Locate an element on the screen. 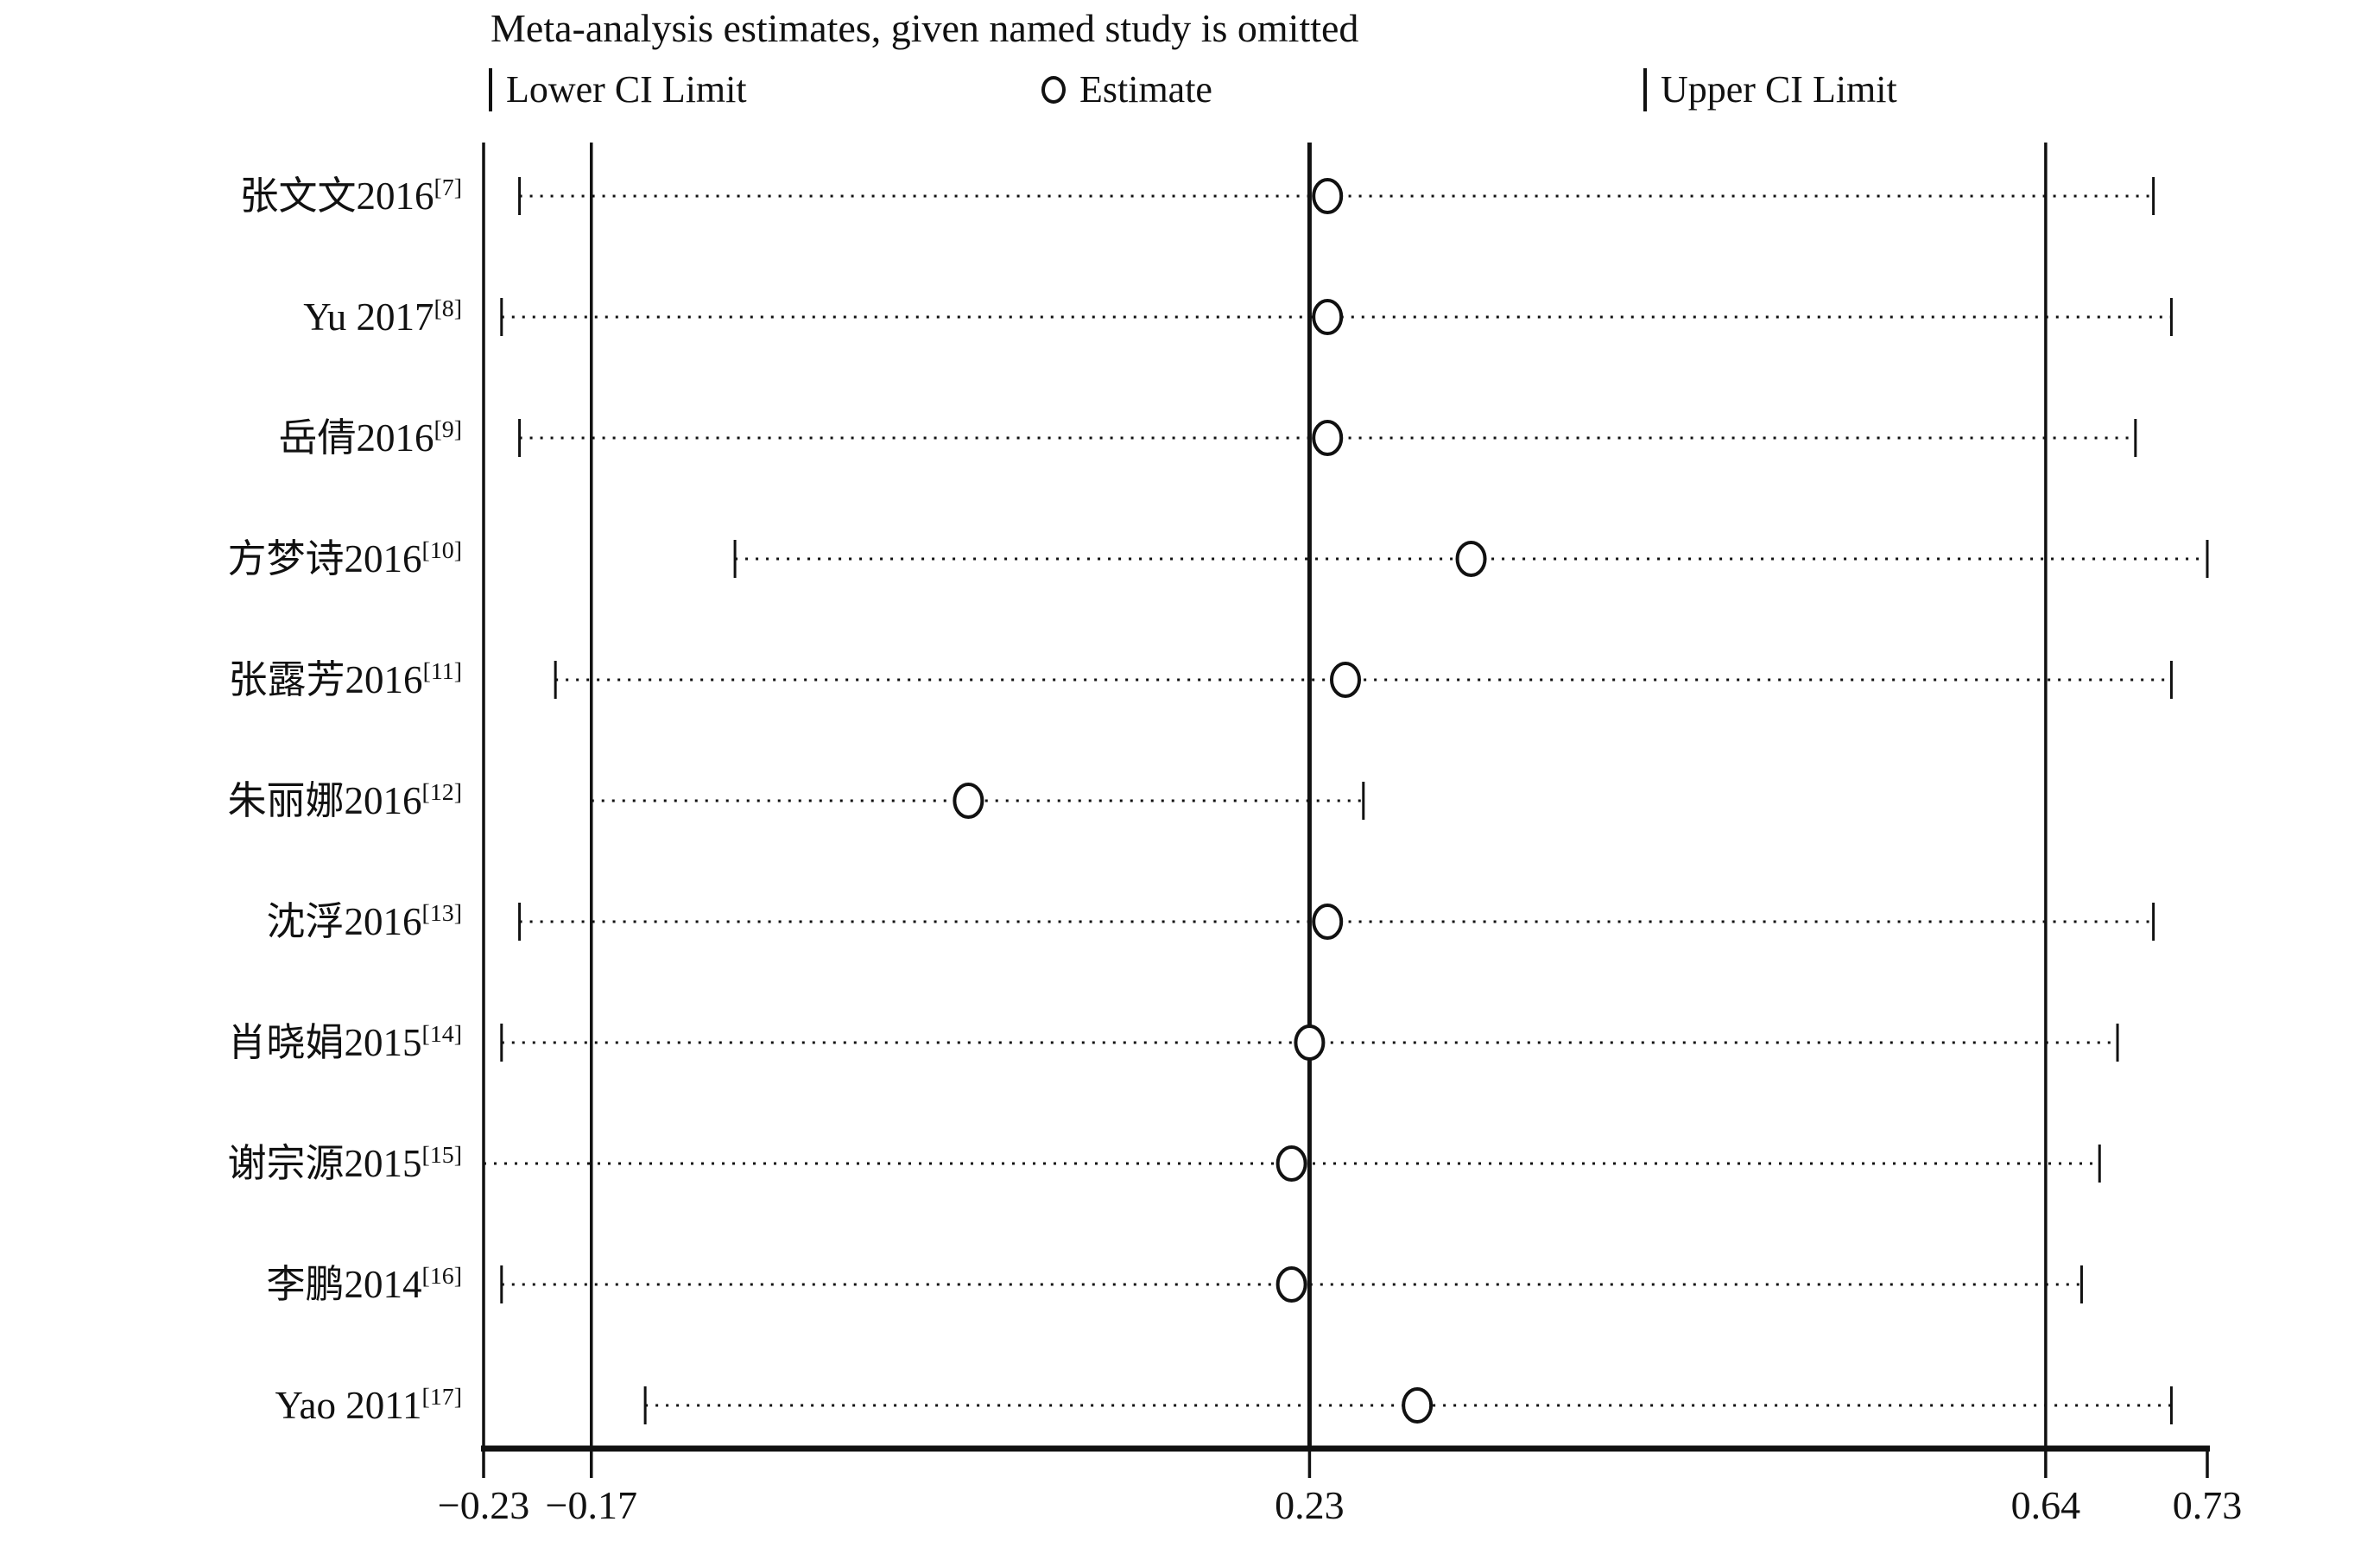  study-reference-number: [7] is located at coordinates (448, 187).